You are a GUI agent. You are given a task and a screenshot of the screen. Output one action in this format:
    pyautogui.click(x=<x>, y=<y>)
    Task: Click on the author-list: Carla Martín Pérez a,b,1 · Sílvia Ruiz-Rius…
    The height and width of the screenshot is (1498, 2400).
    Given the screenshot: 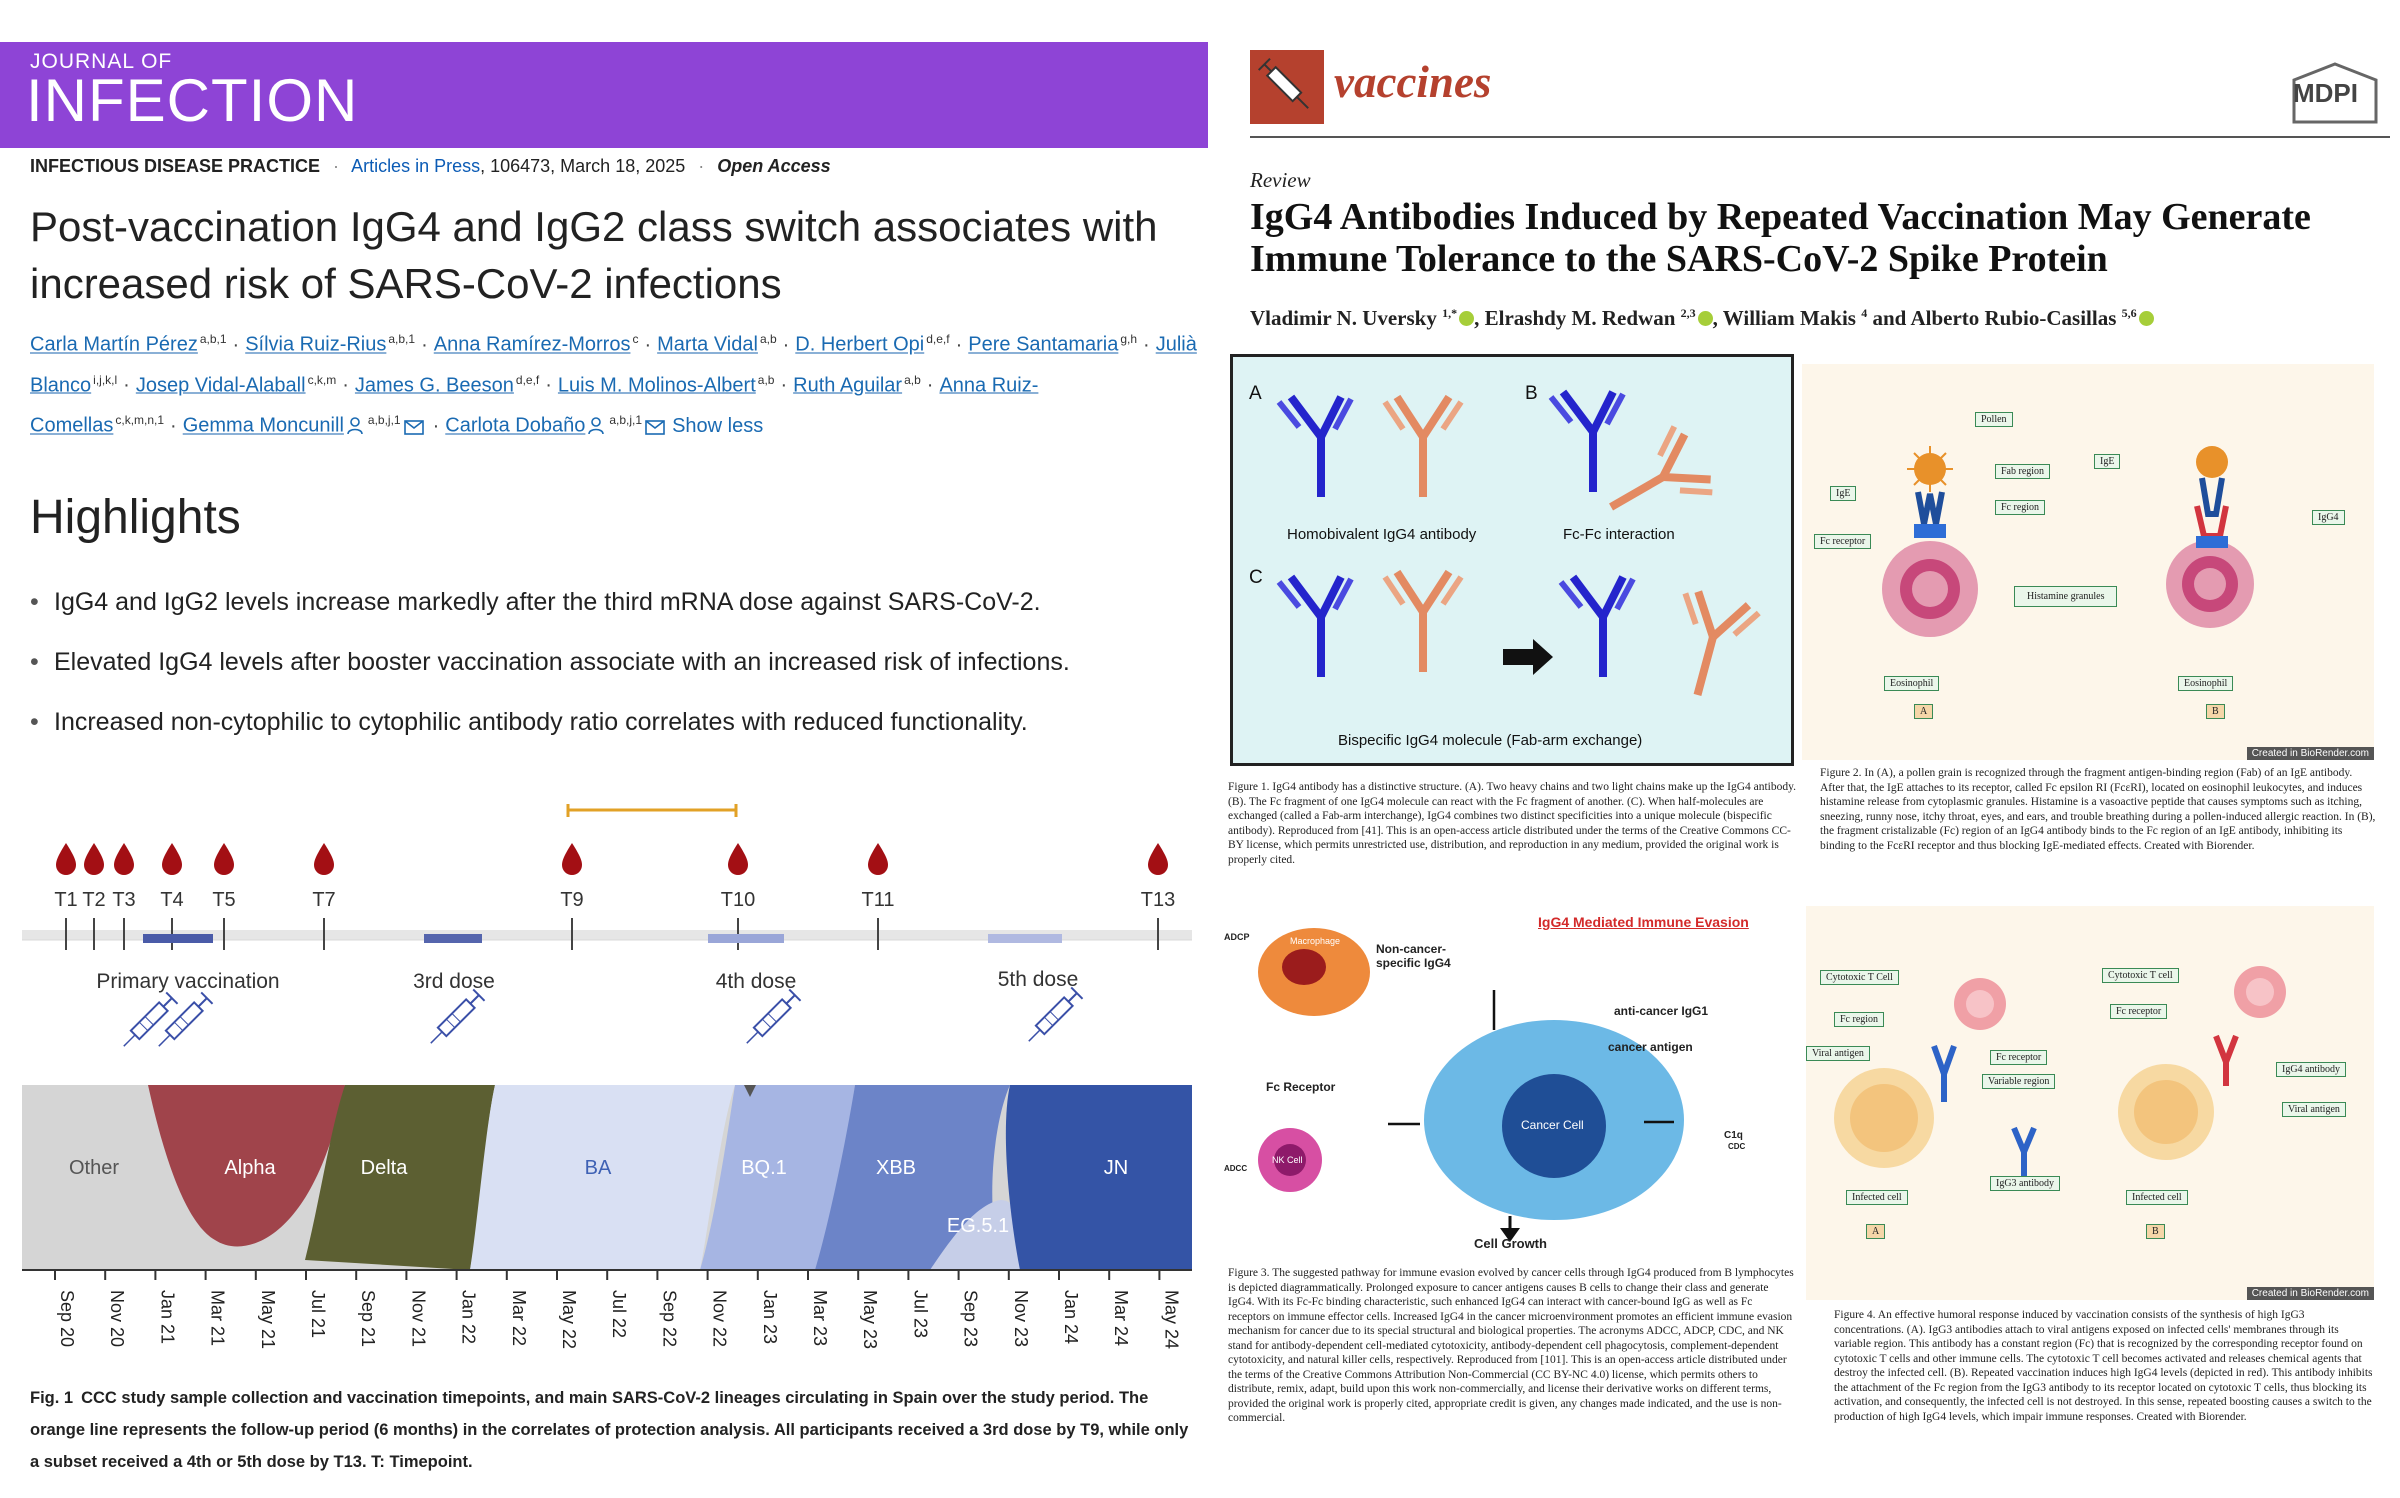 What is the action you would take?
    pyautogui.click(x=615, y=384)
    